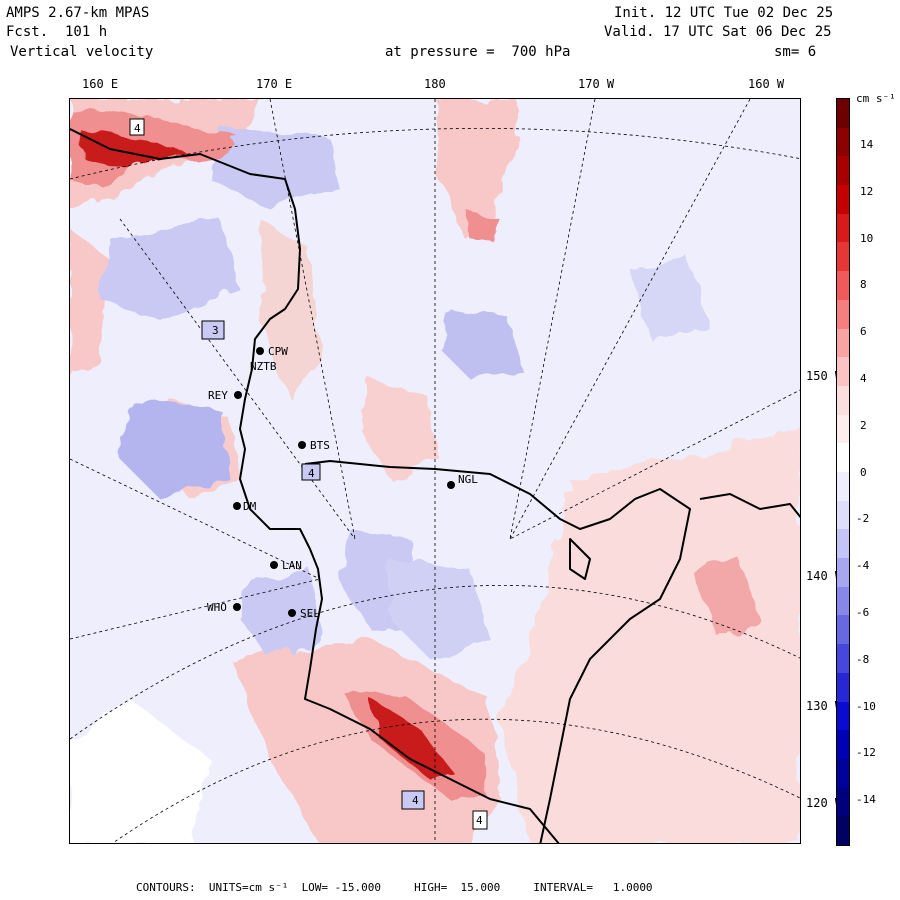 The height and width of the screenshot is (900, 900). What do you see at coordinates (451, 485) in the screenshot?
I see `station-ngl-marker` at bounding box center [451, 485].